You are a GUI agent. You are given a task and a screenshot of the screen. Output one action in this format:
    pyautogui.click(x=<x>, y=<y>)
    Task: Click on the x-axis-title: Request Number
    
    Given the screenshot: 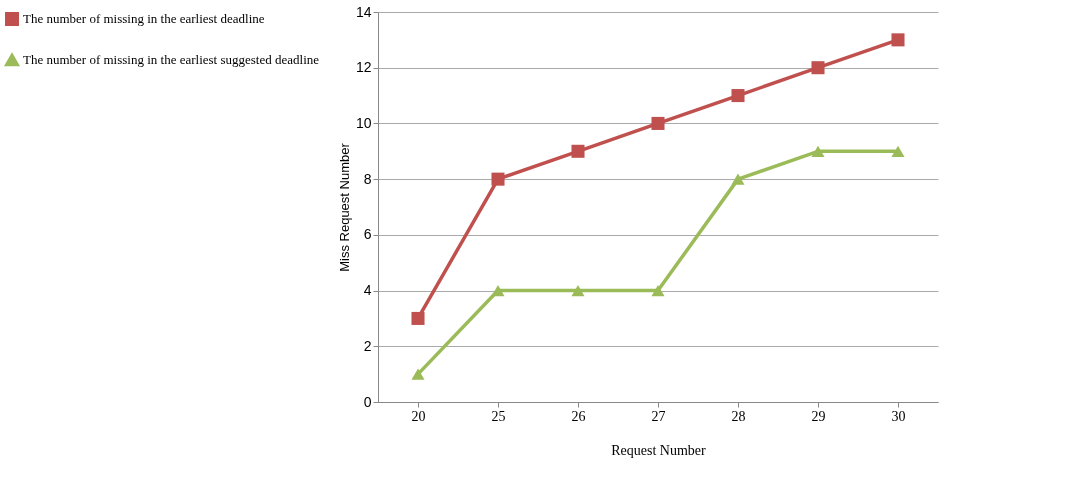 What is the action you would take?
    pyautogui.click(x=659, y=450)
    